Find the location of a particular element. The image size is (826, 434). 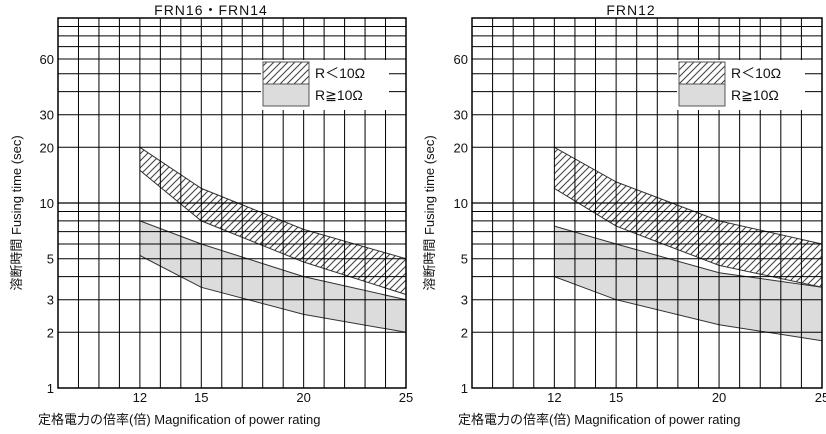

chart-title: FRN16・FRN14 is located at coordinates (211, 10).